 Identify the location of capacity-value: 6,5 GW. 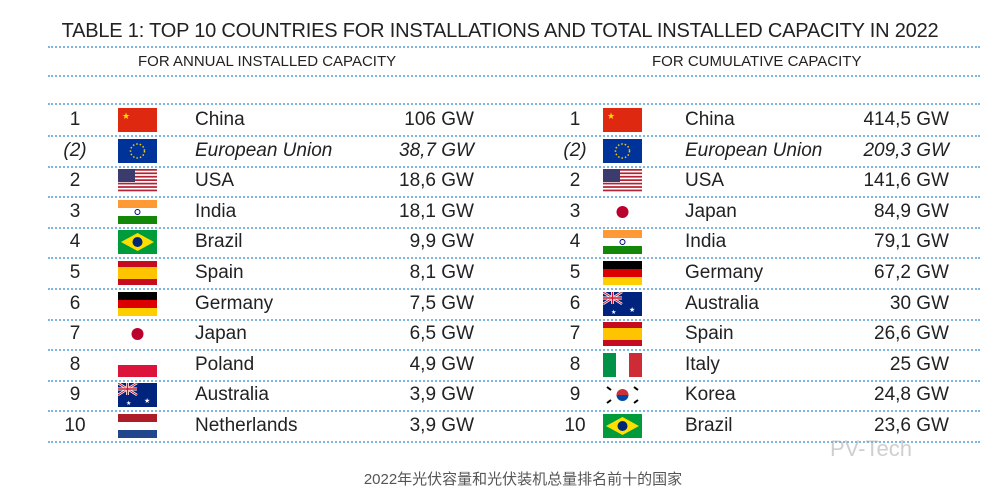
(441, 334).